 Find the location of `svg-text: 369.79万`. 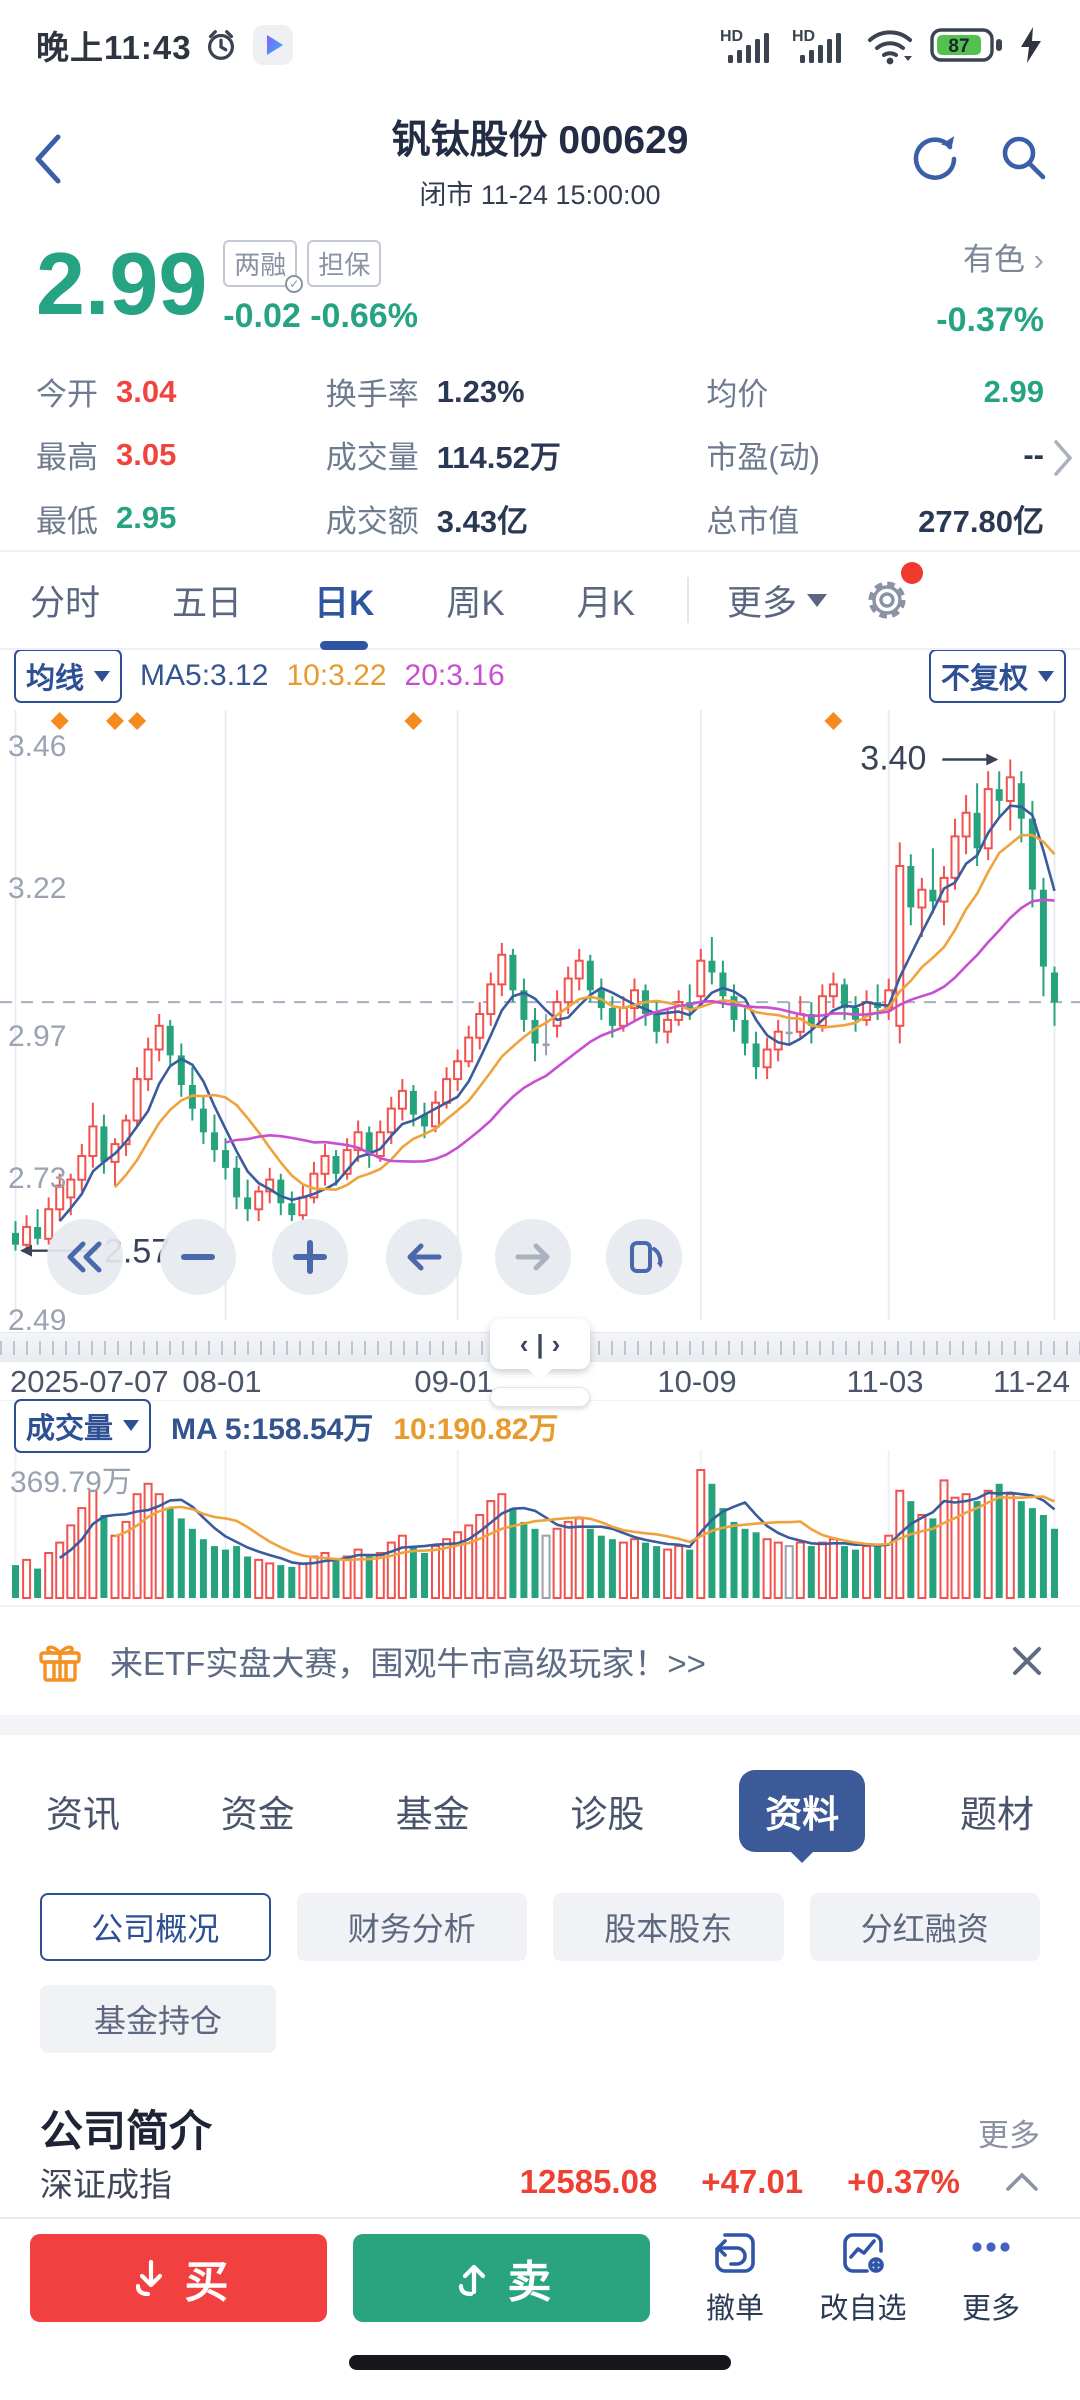

svg-text: 369.79万 is located at coordinates (71, 1482).